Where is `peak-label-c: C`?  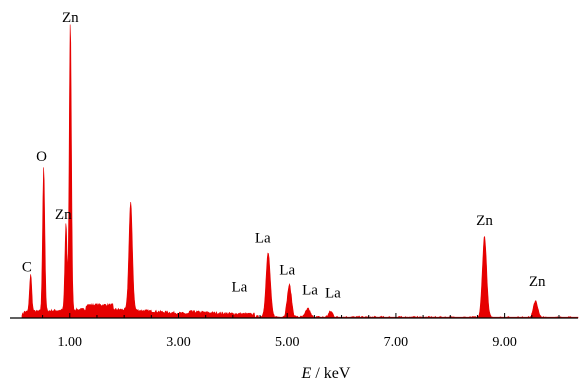 peak-label-c: C is located at coordinates (27, 267).